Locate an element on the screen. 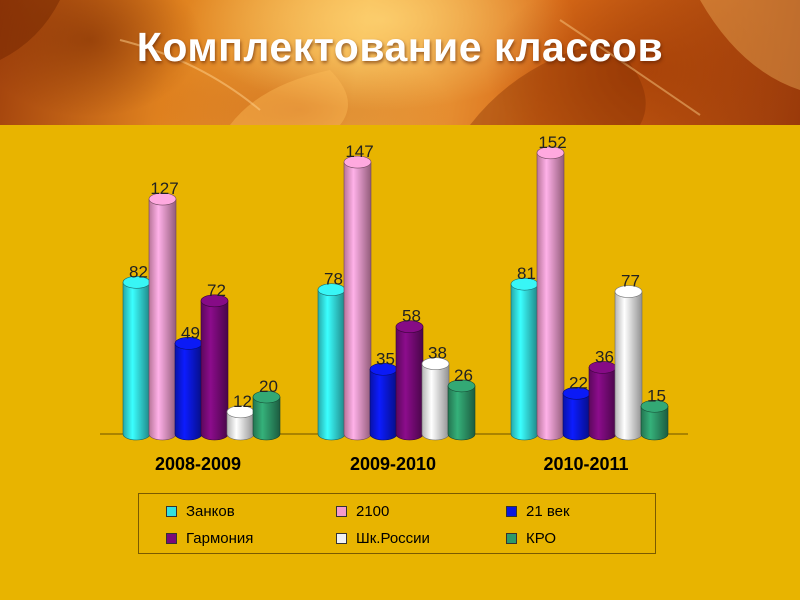  legend-label: КРО is located at coordinates (541, 538).